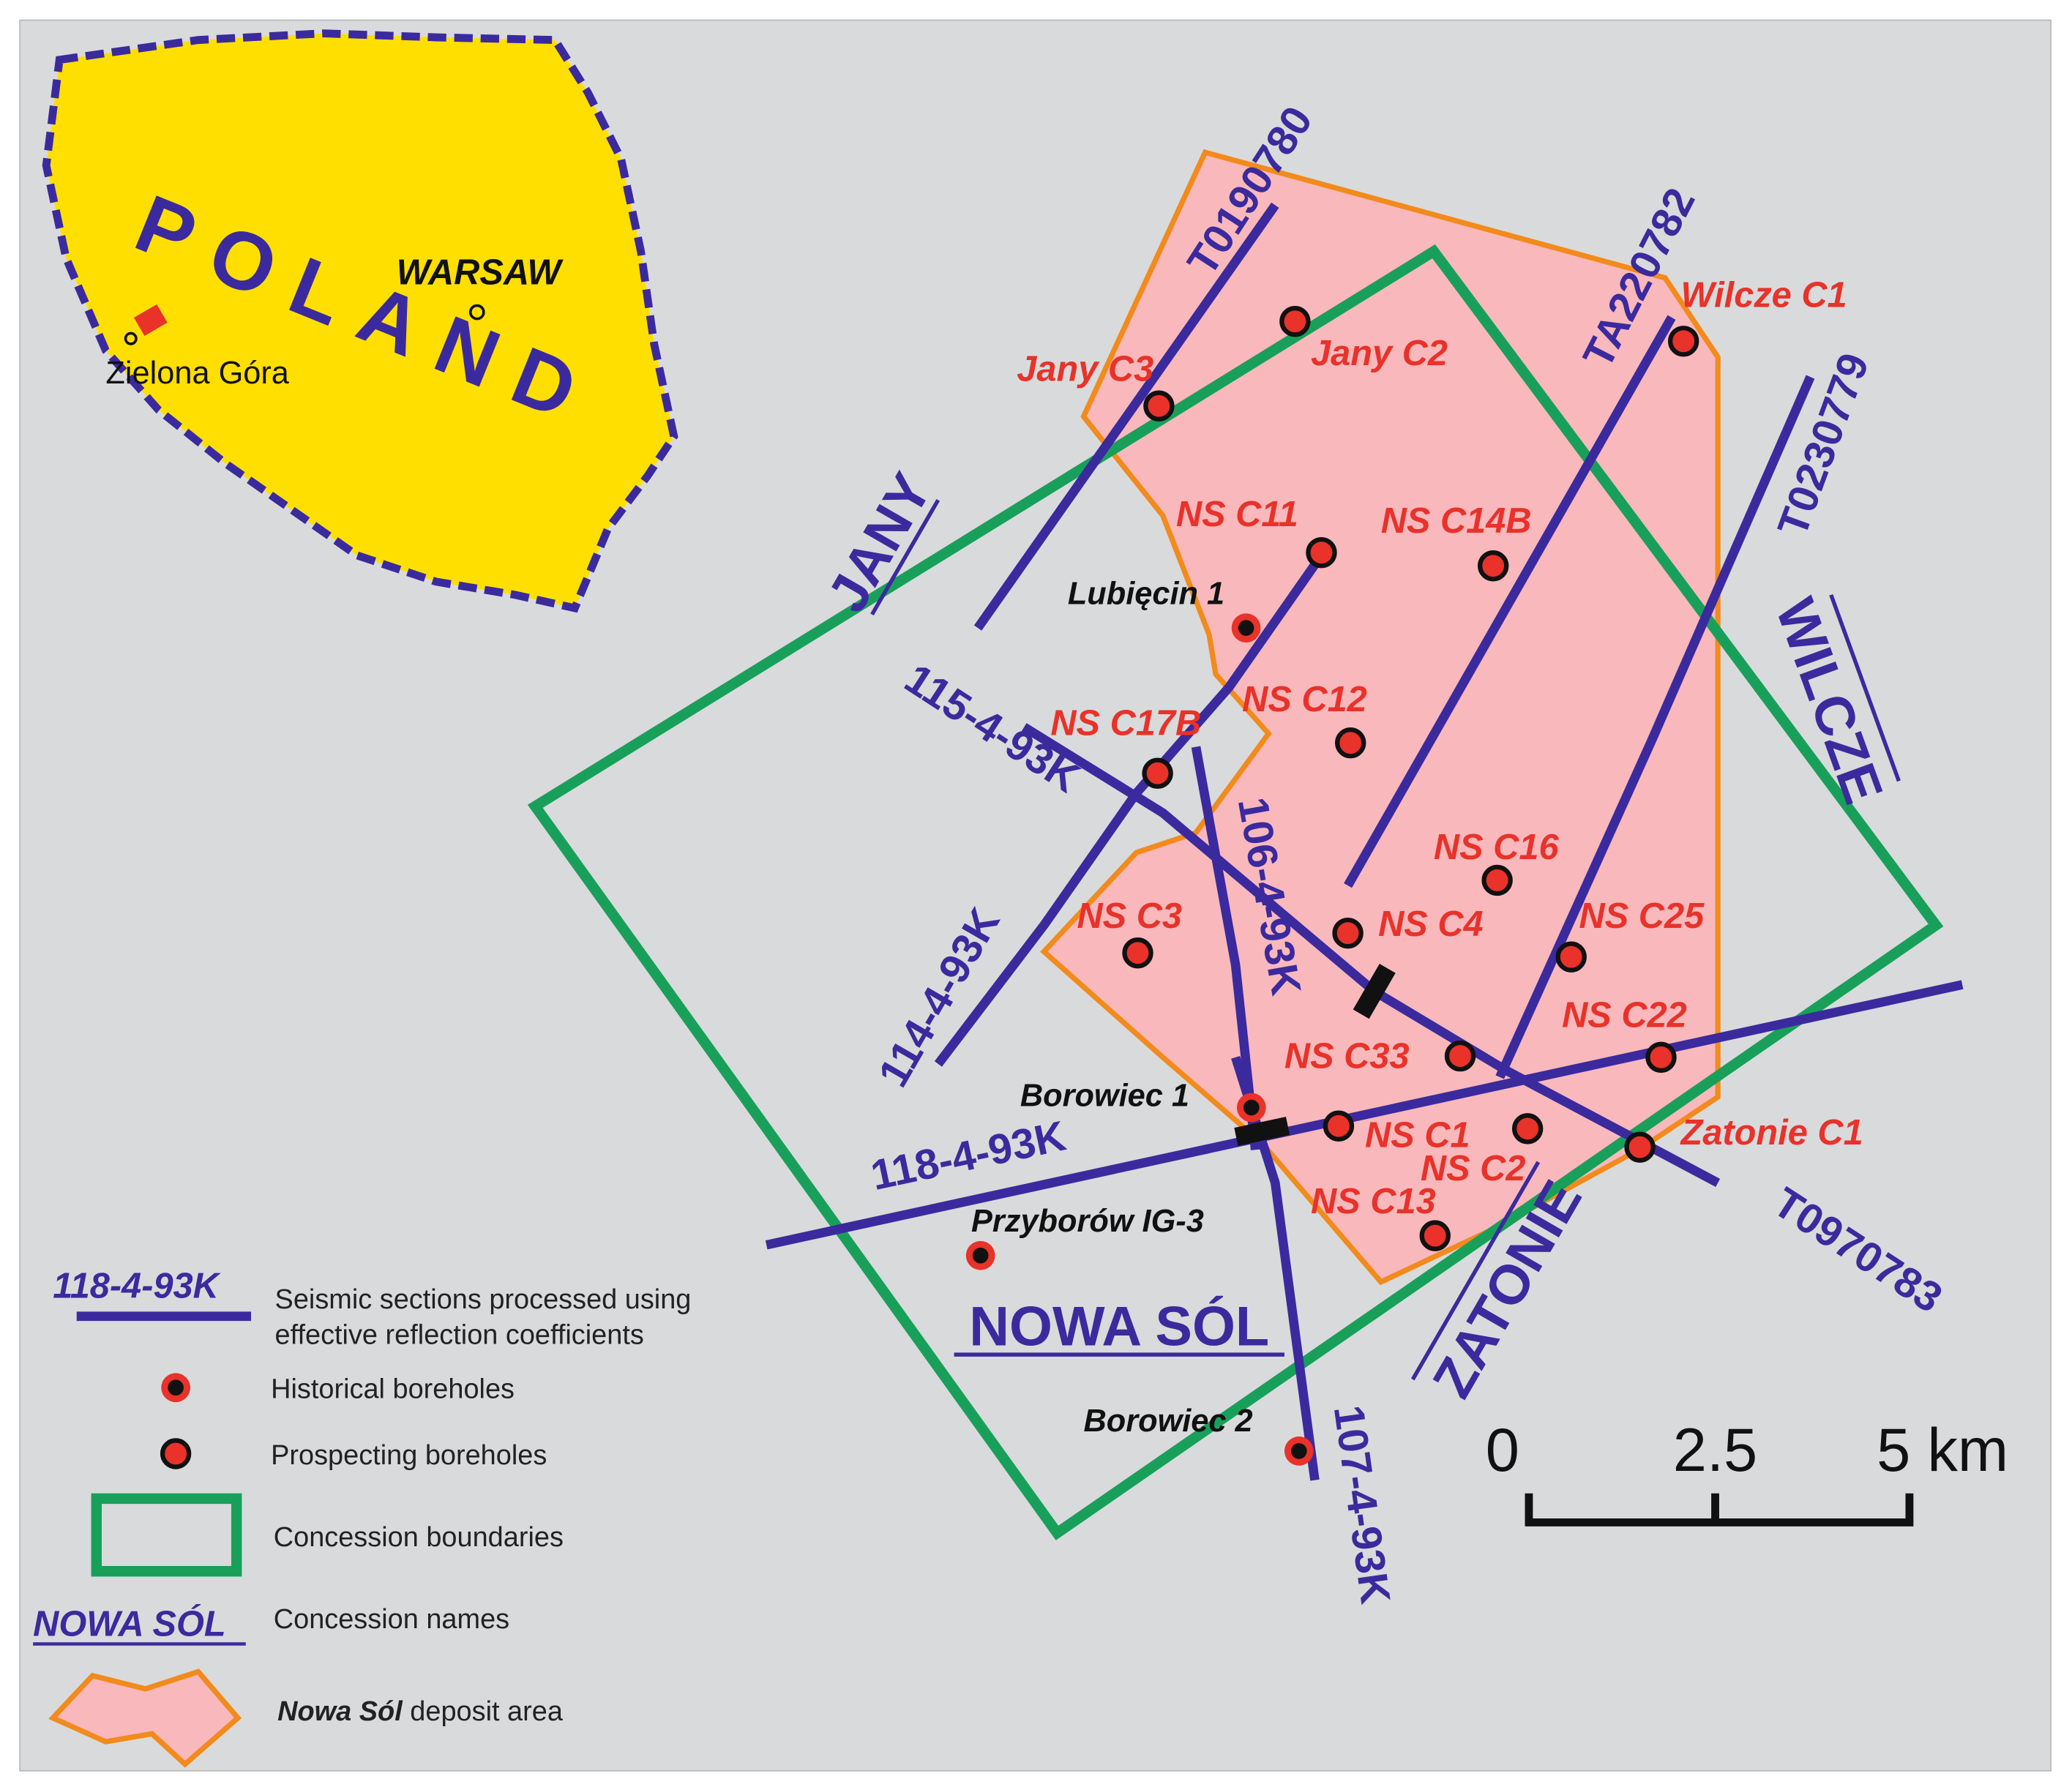  Describe the element at coordinates (1417, 1135) in the screenshot. I see `borehole-label: NS C1` at that location.